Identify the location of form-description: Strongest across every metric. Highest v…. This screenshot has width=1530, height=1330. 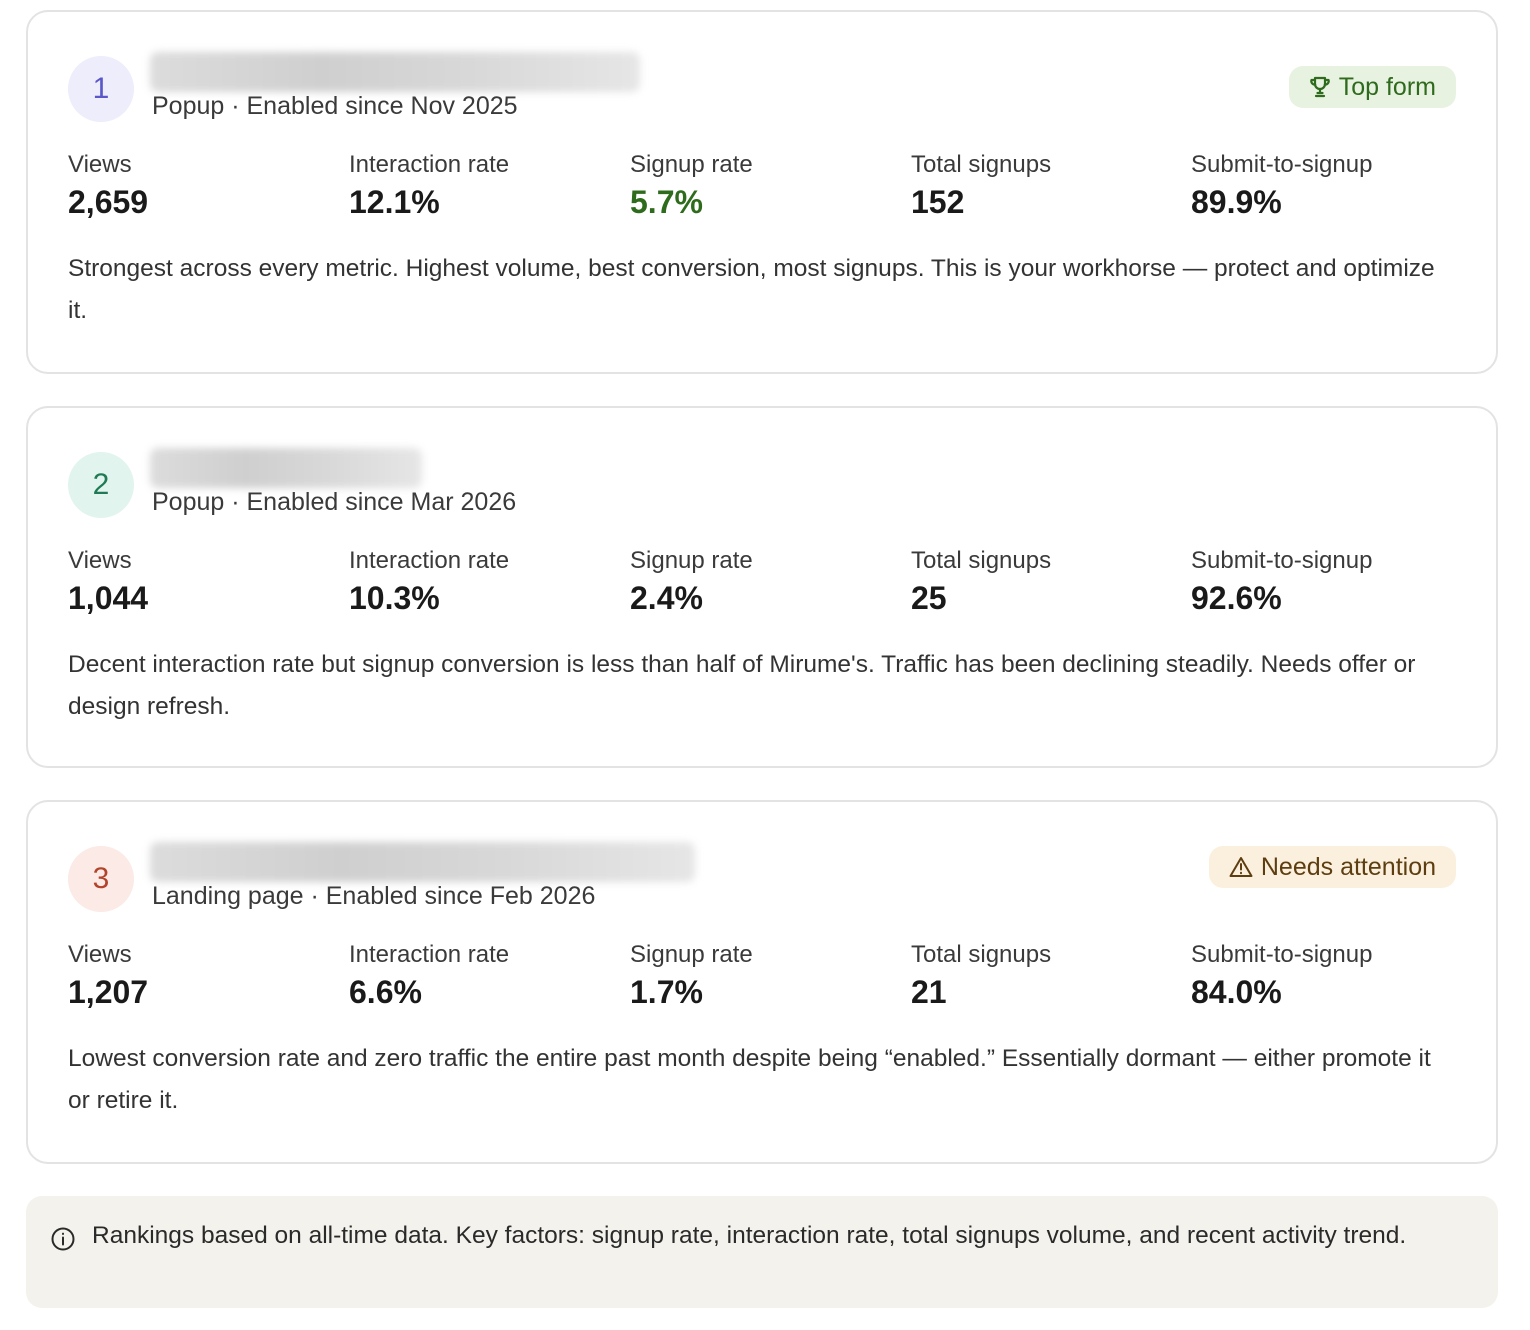
(751, 289).